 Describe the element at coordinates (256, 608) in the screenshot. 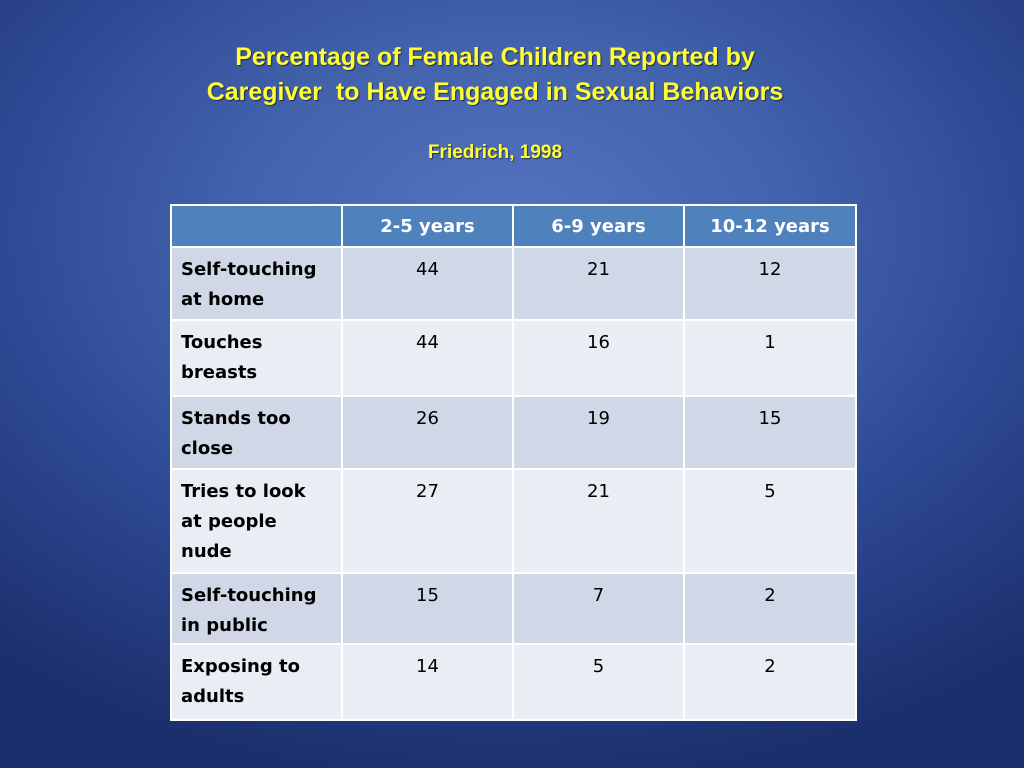

I see `row-label-cell: Self-touching in public` at that location.